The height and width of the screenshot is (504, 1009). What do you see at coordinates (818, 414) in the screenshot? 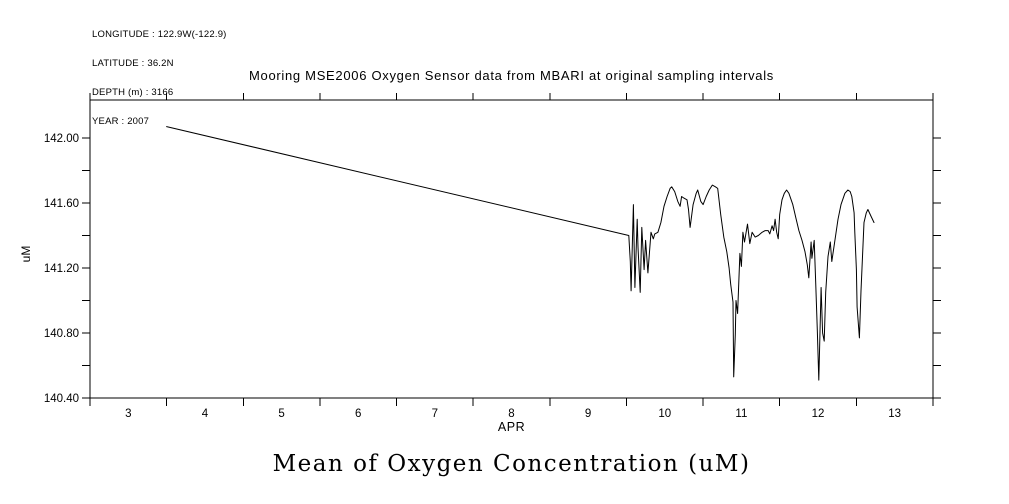
I see `x-tick-label: 12` at bounding box center [818, 414].